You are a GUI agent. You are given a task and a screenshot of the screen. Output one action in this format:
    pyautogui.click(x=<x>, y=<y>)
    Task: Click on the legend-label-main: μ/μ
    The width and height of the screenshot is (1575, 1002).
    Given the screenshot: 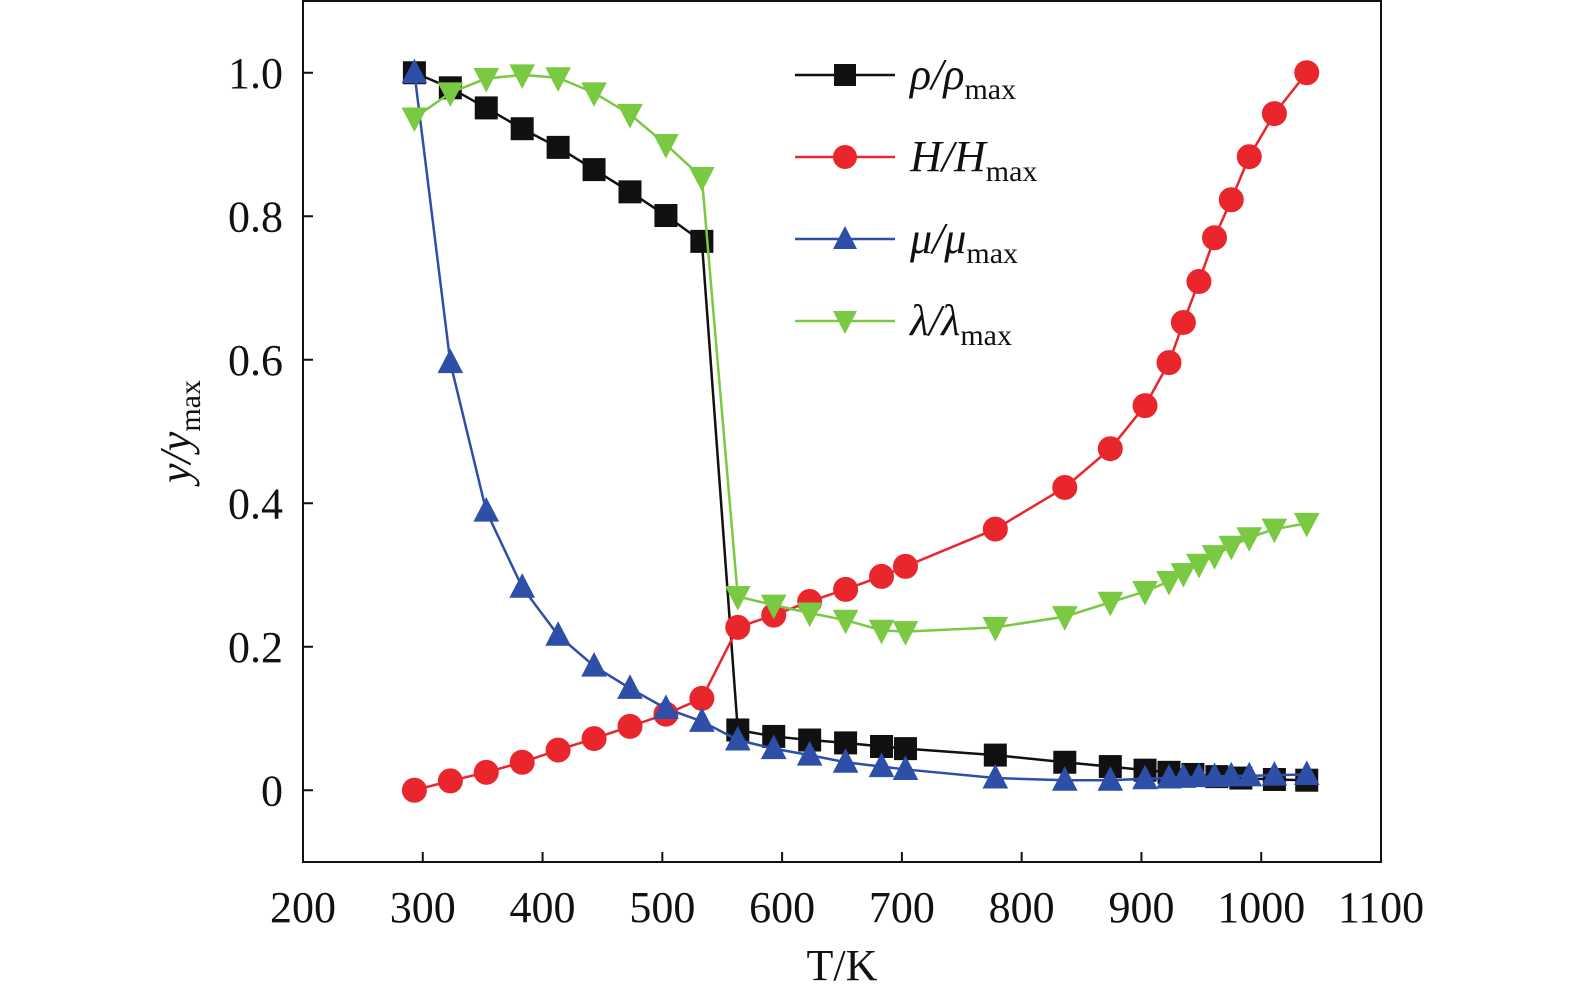 What is the action you would take?
    pyautogui.click(x=937, y=238)
    